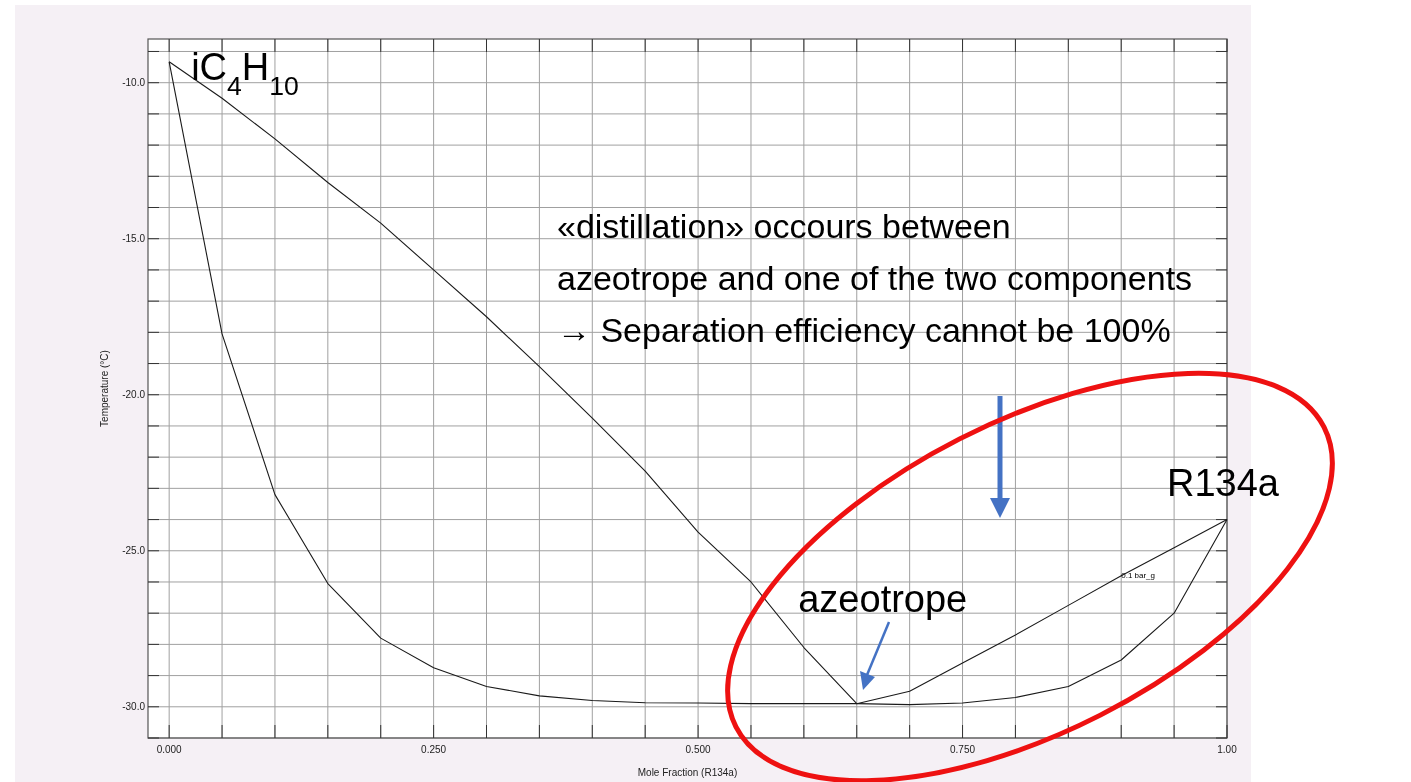 The height and width of the screenshot is (782, 1411). I want to click on y-axis-title: Temperature (°C), so click(104, 388).